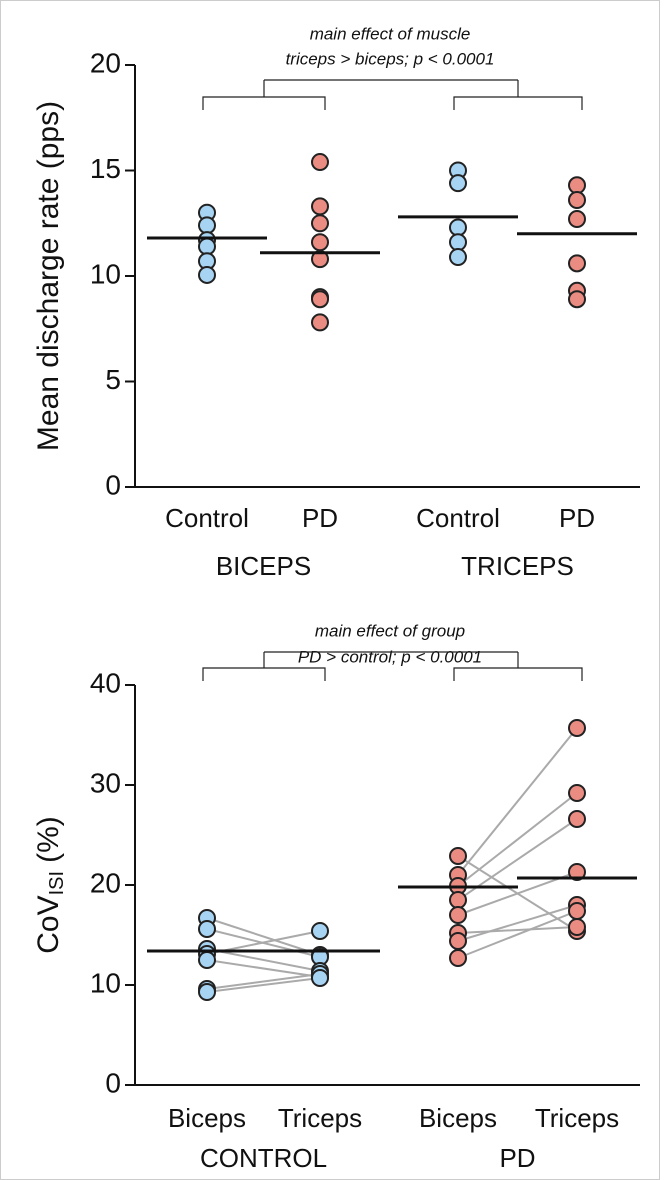 The height and width of the screenshot is (1180, 667). I want to click on y-tick-label: 15, so click(105, 168).